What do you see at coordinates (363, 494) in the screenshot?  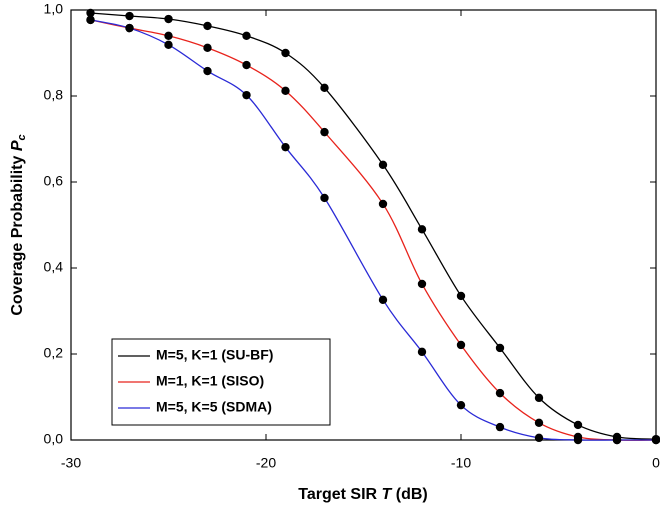 I see `x-axis-label: Target SIR T (dB)` at bounding box center [363, 494].